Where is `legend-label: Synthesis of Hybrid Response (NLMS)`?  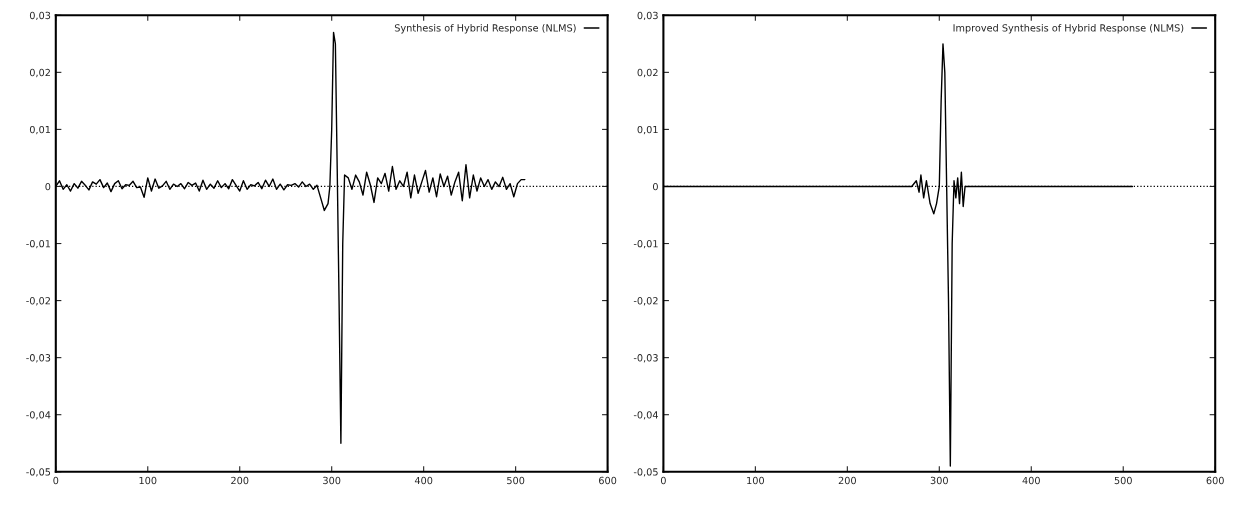
legend-label: Synthesis of Hybrid Response (NLMS) is located at coordinates (485, 29).